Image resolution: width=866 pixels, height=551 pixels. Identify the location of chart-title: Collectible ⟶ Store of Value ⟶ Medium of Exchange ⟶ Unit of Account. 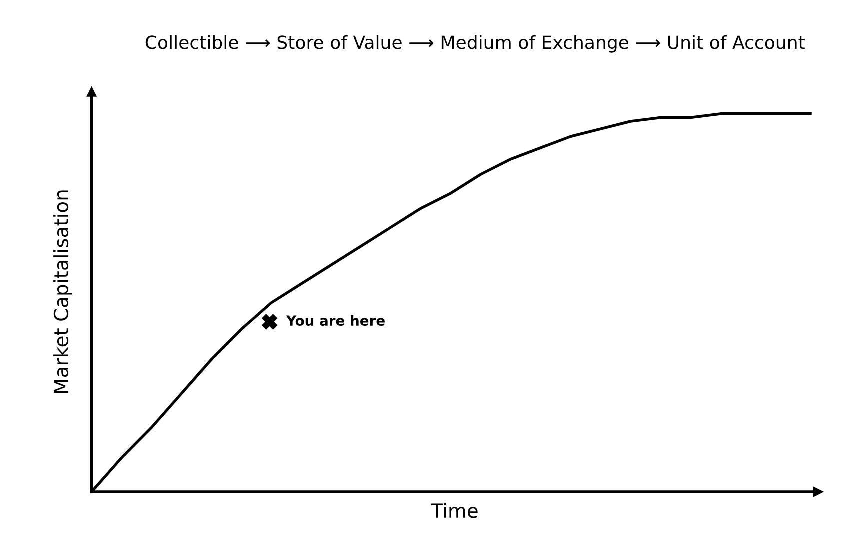
(475, 44).